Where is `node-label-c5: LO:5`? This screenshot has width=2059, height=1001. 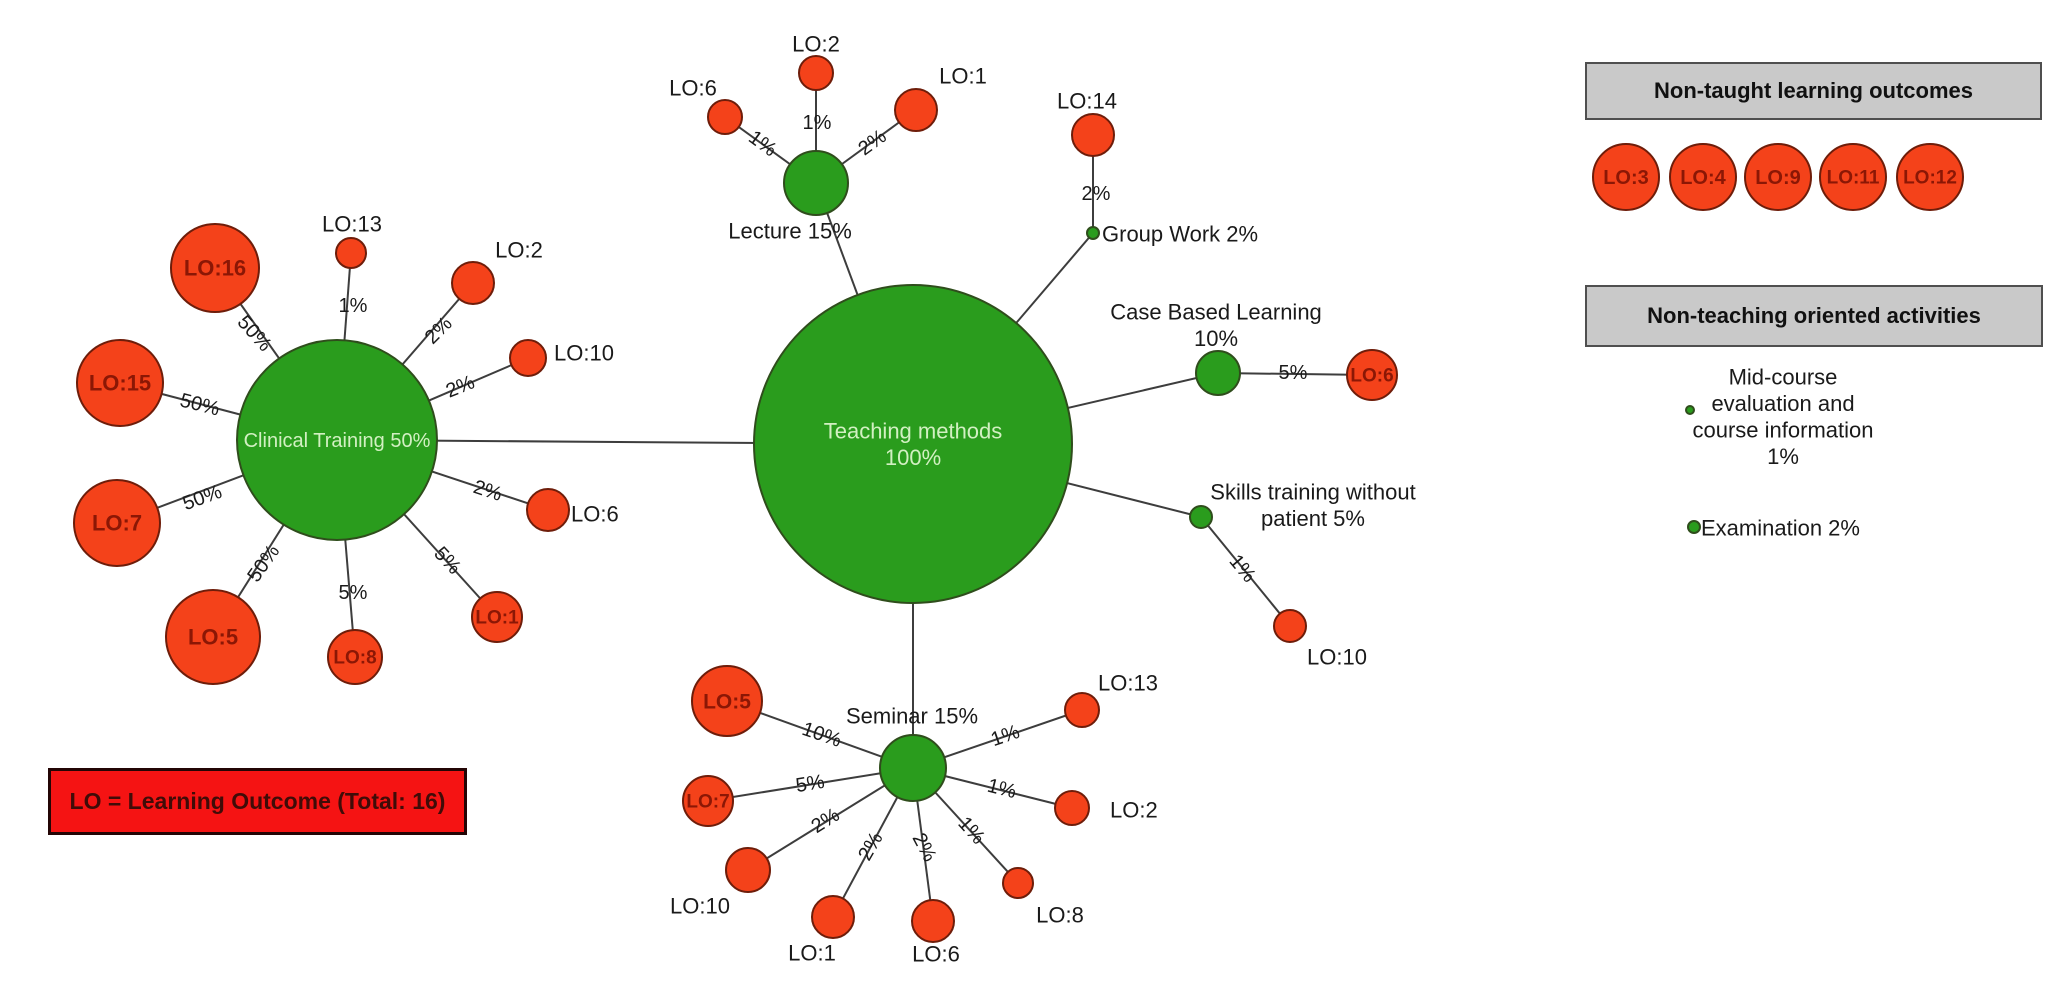
node-label-c5: LO:5 is located at coordinates (213, 637).